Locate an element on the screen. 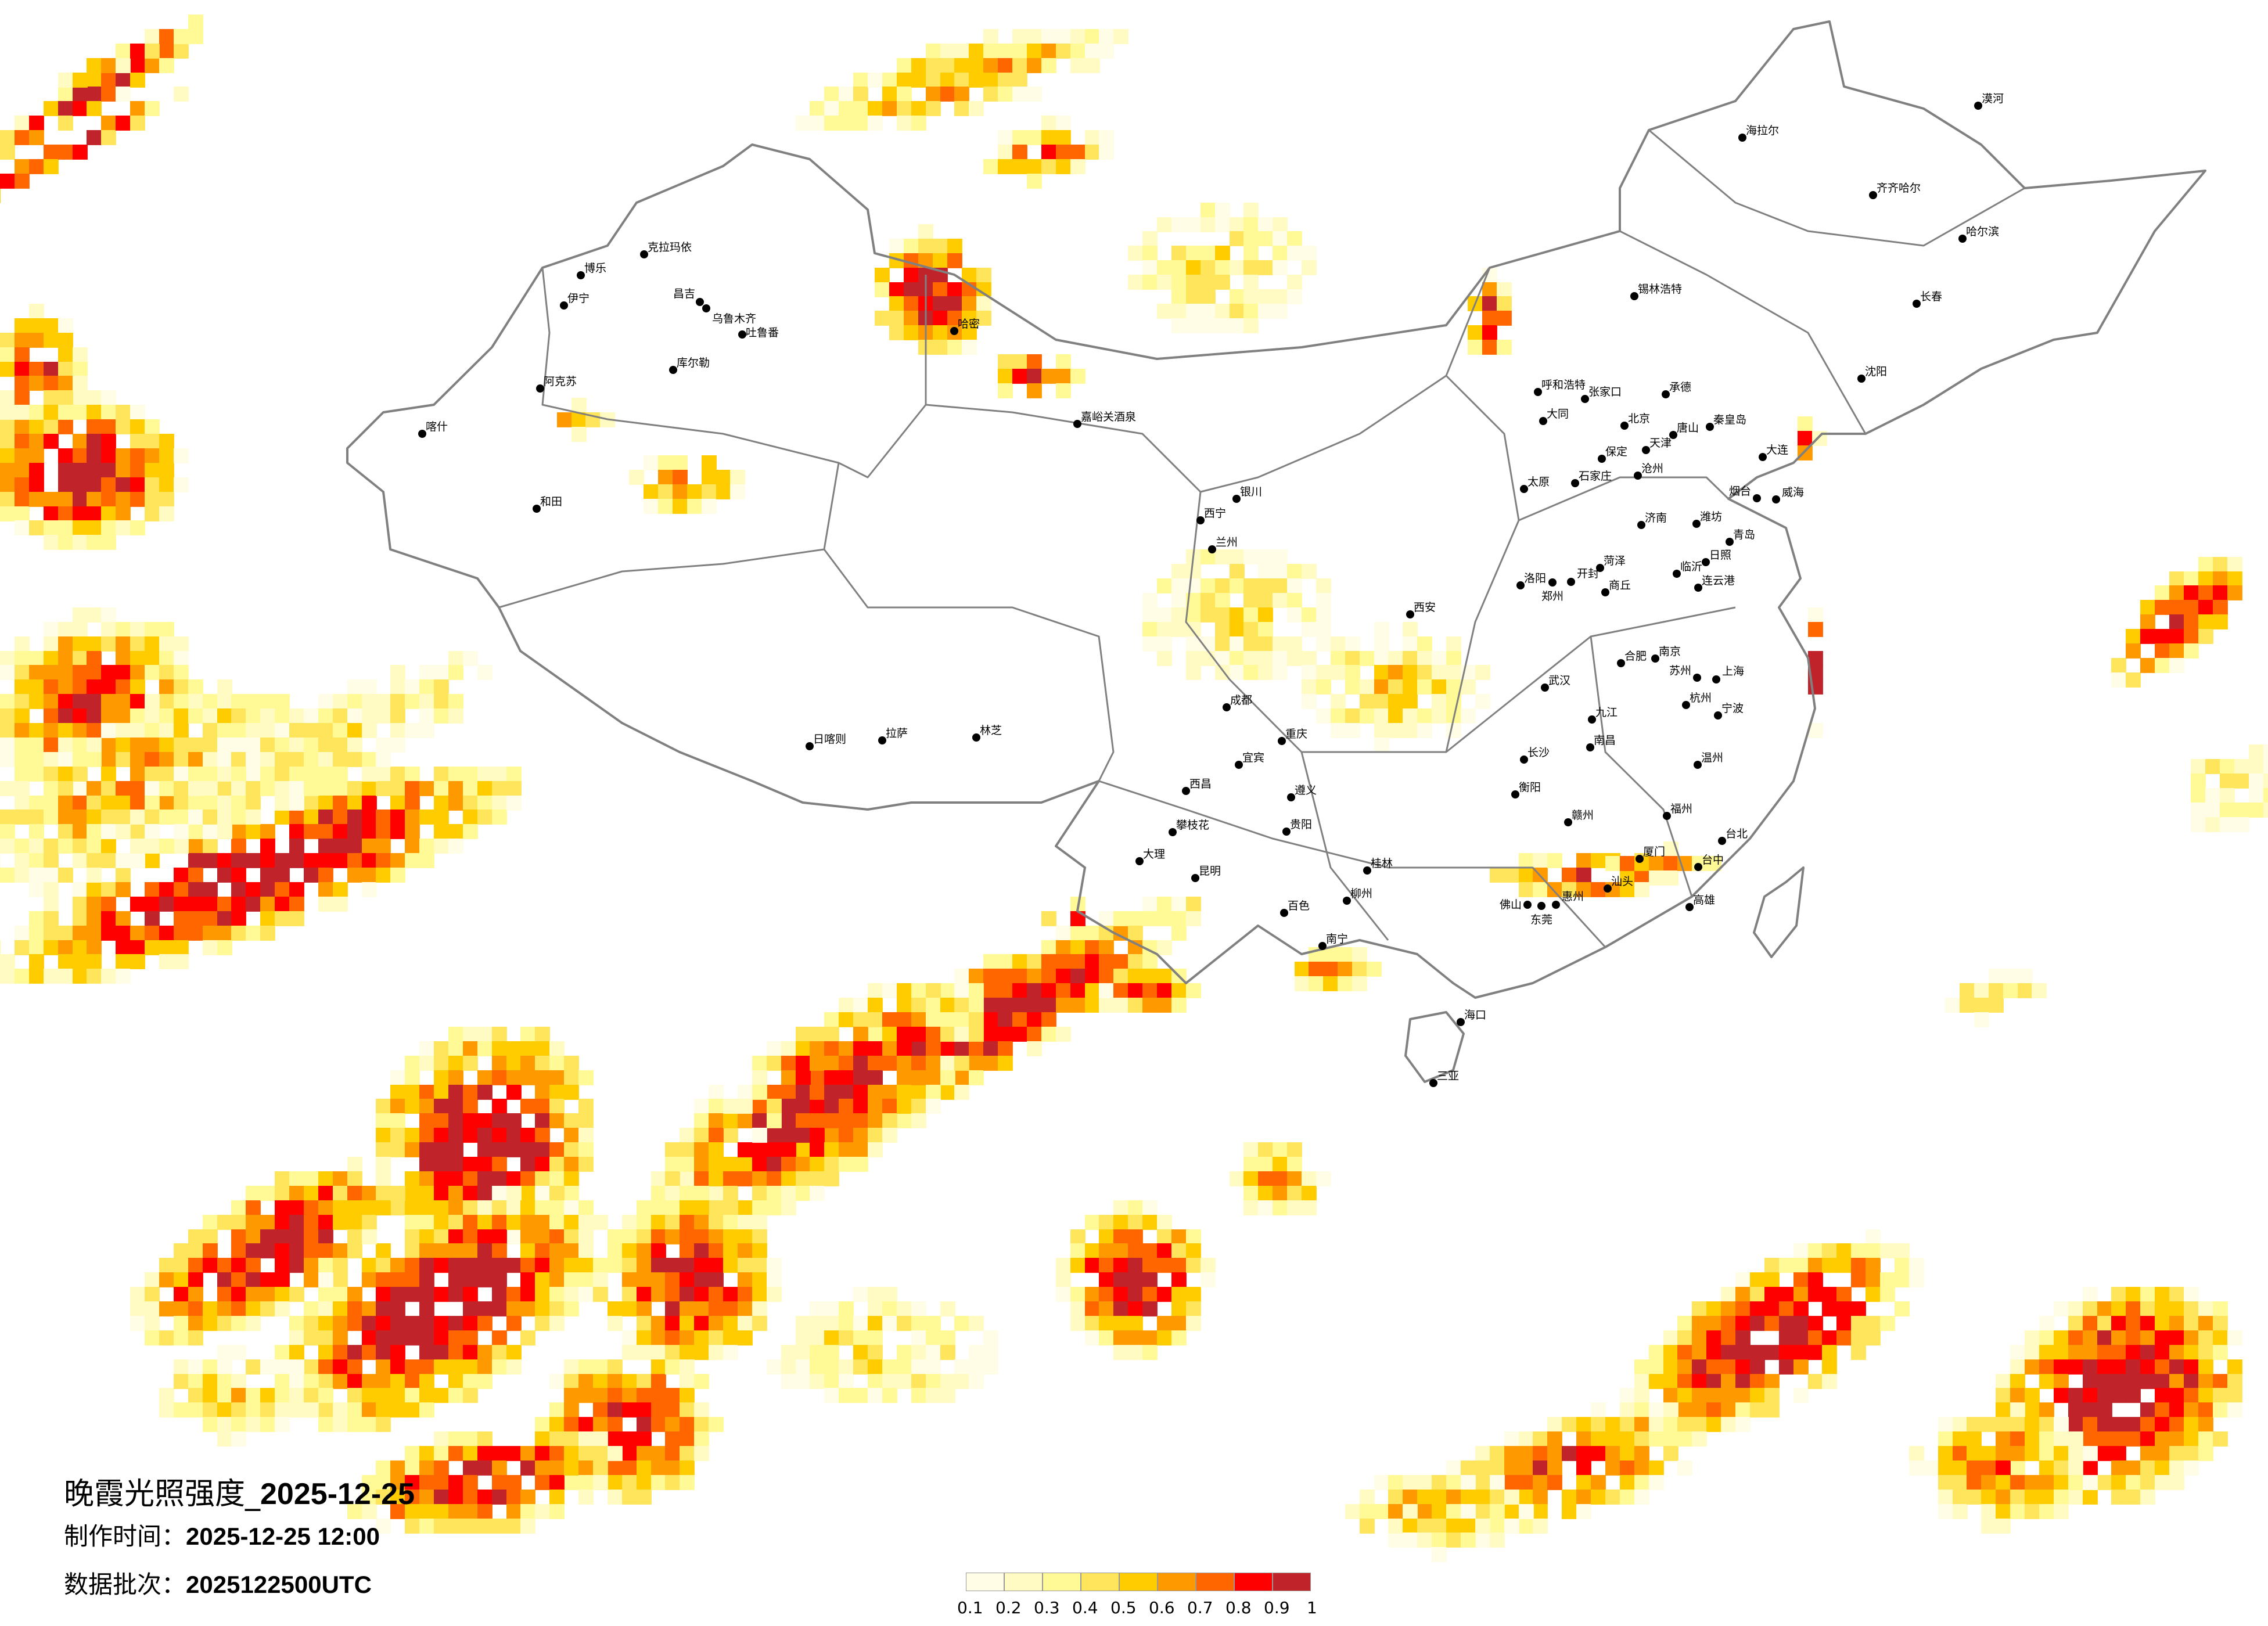  city-marker: 宁波 is located at coordinates (1729, 711).